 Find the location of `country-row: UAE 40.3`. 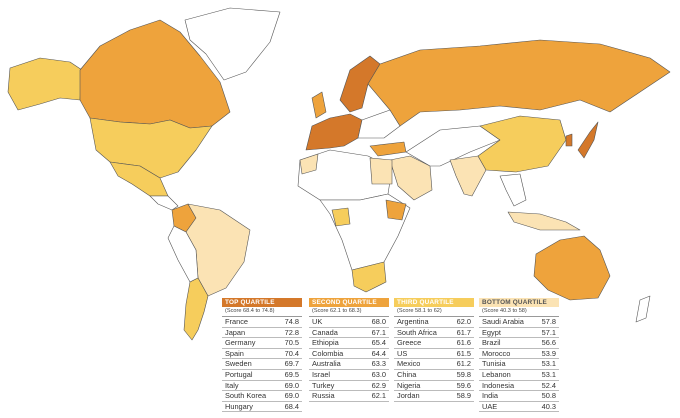

country-row: UAE 40.3 is located at coordinates (519, 407).